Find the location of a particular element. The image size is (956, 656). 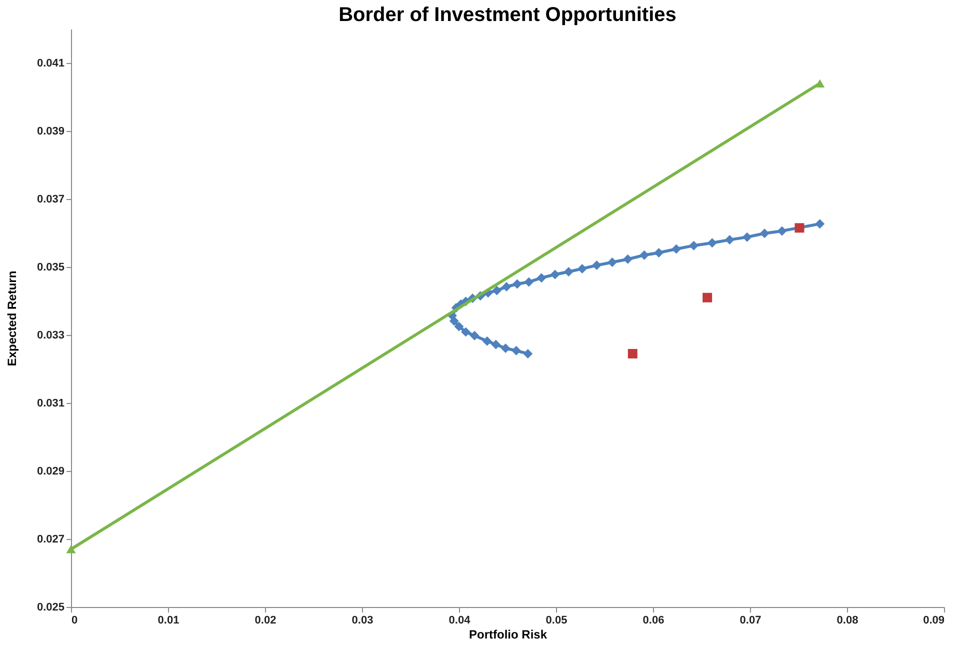

x-tick-label: 0.08 is located at coordinates (847, 620).